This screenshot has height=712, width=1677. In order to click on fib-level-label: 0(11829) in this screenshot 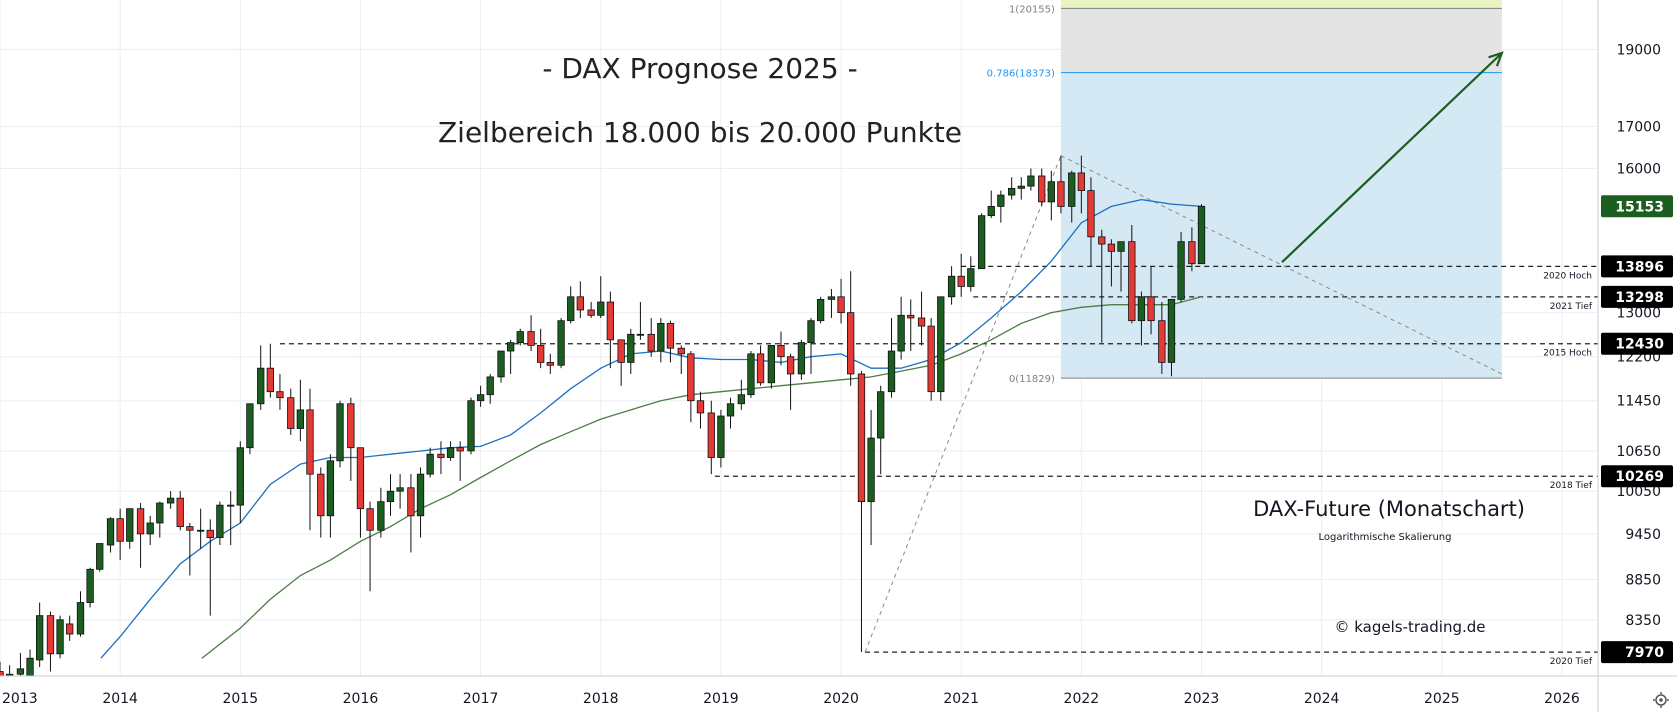, I will do `click(1032, 379)`.